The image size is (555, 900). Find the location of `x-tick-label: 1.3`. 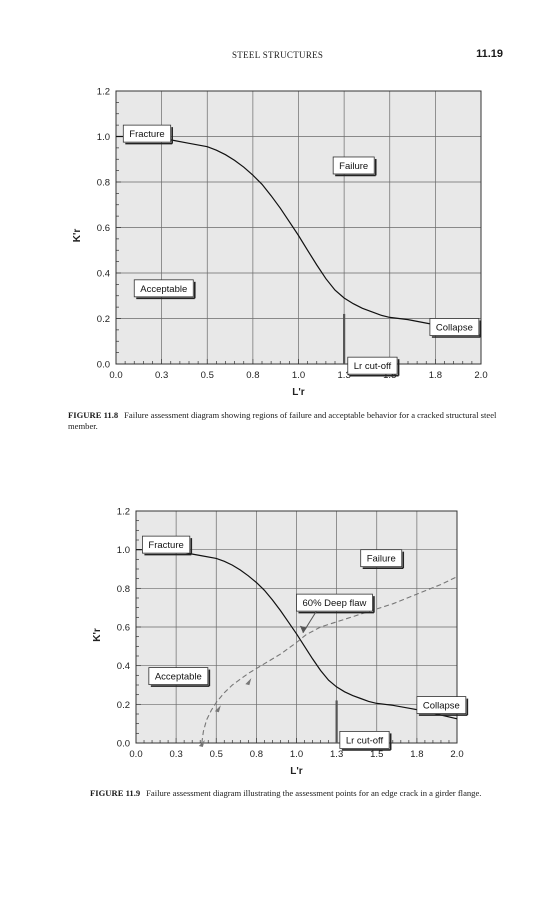

x-tick-label: 1.3 is located at coordinates (344, 375).